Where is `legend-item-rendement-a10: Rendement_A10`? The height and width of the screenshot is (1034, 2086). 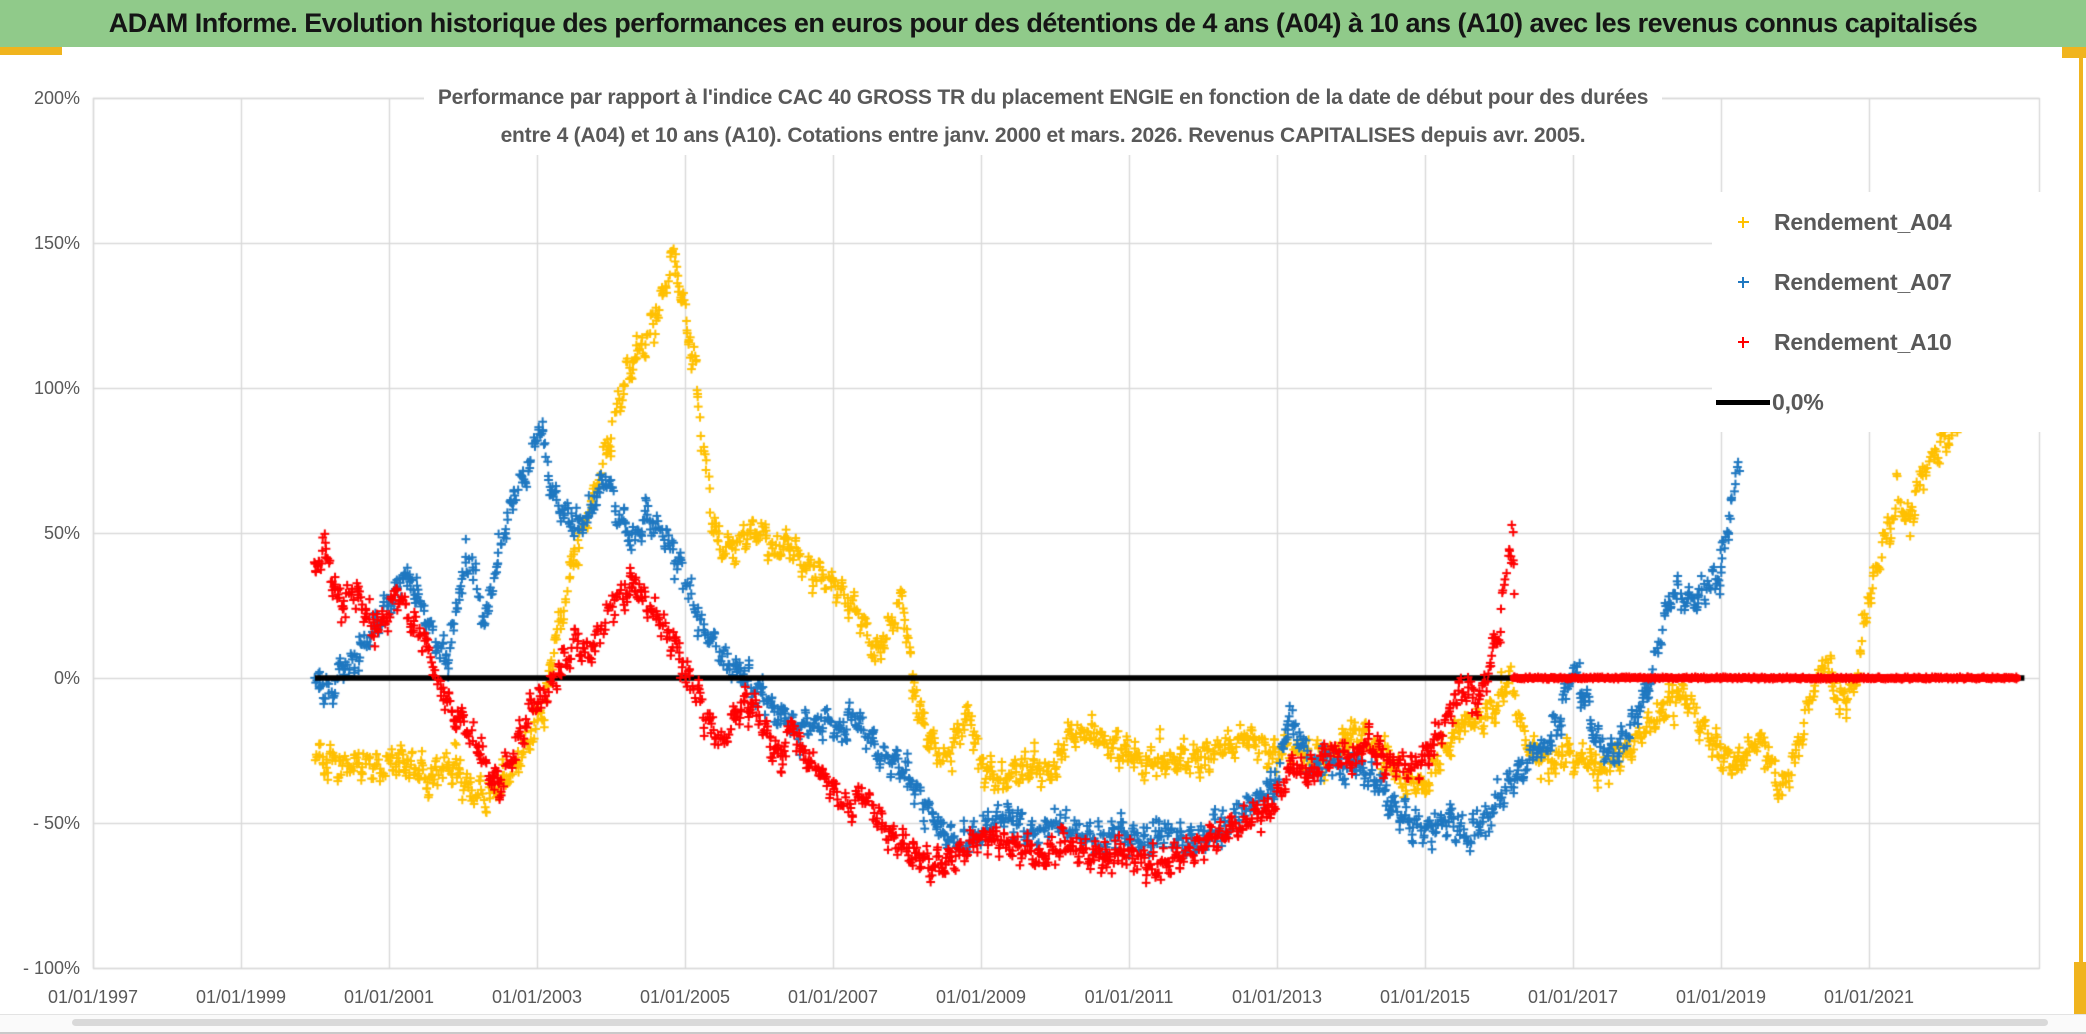 legend-item-rendement-a10: Rendement_A10 is located at coordinates (1888, 342).